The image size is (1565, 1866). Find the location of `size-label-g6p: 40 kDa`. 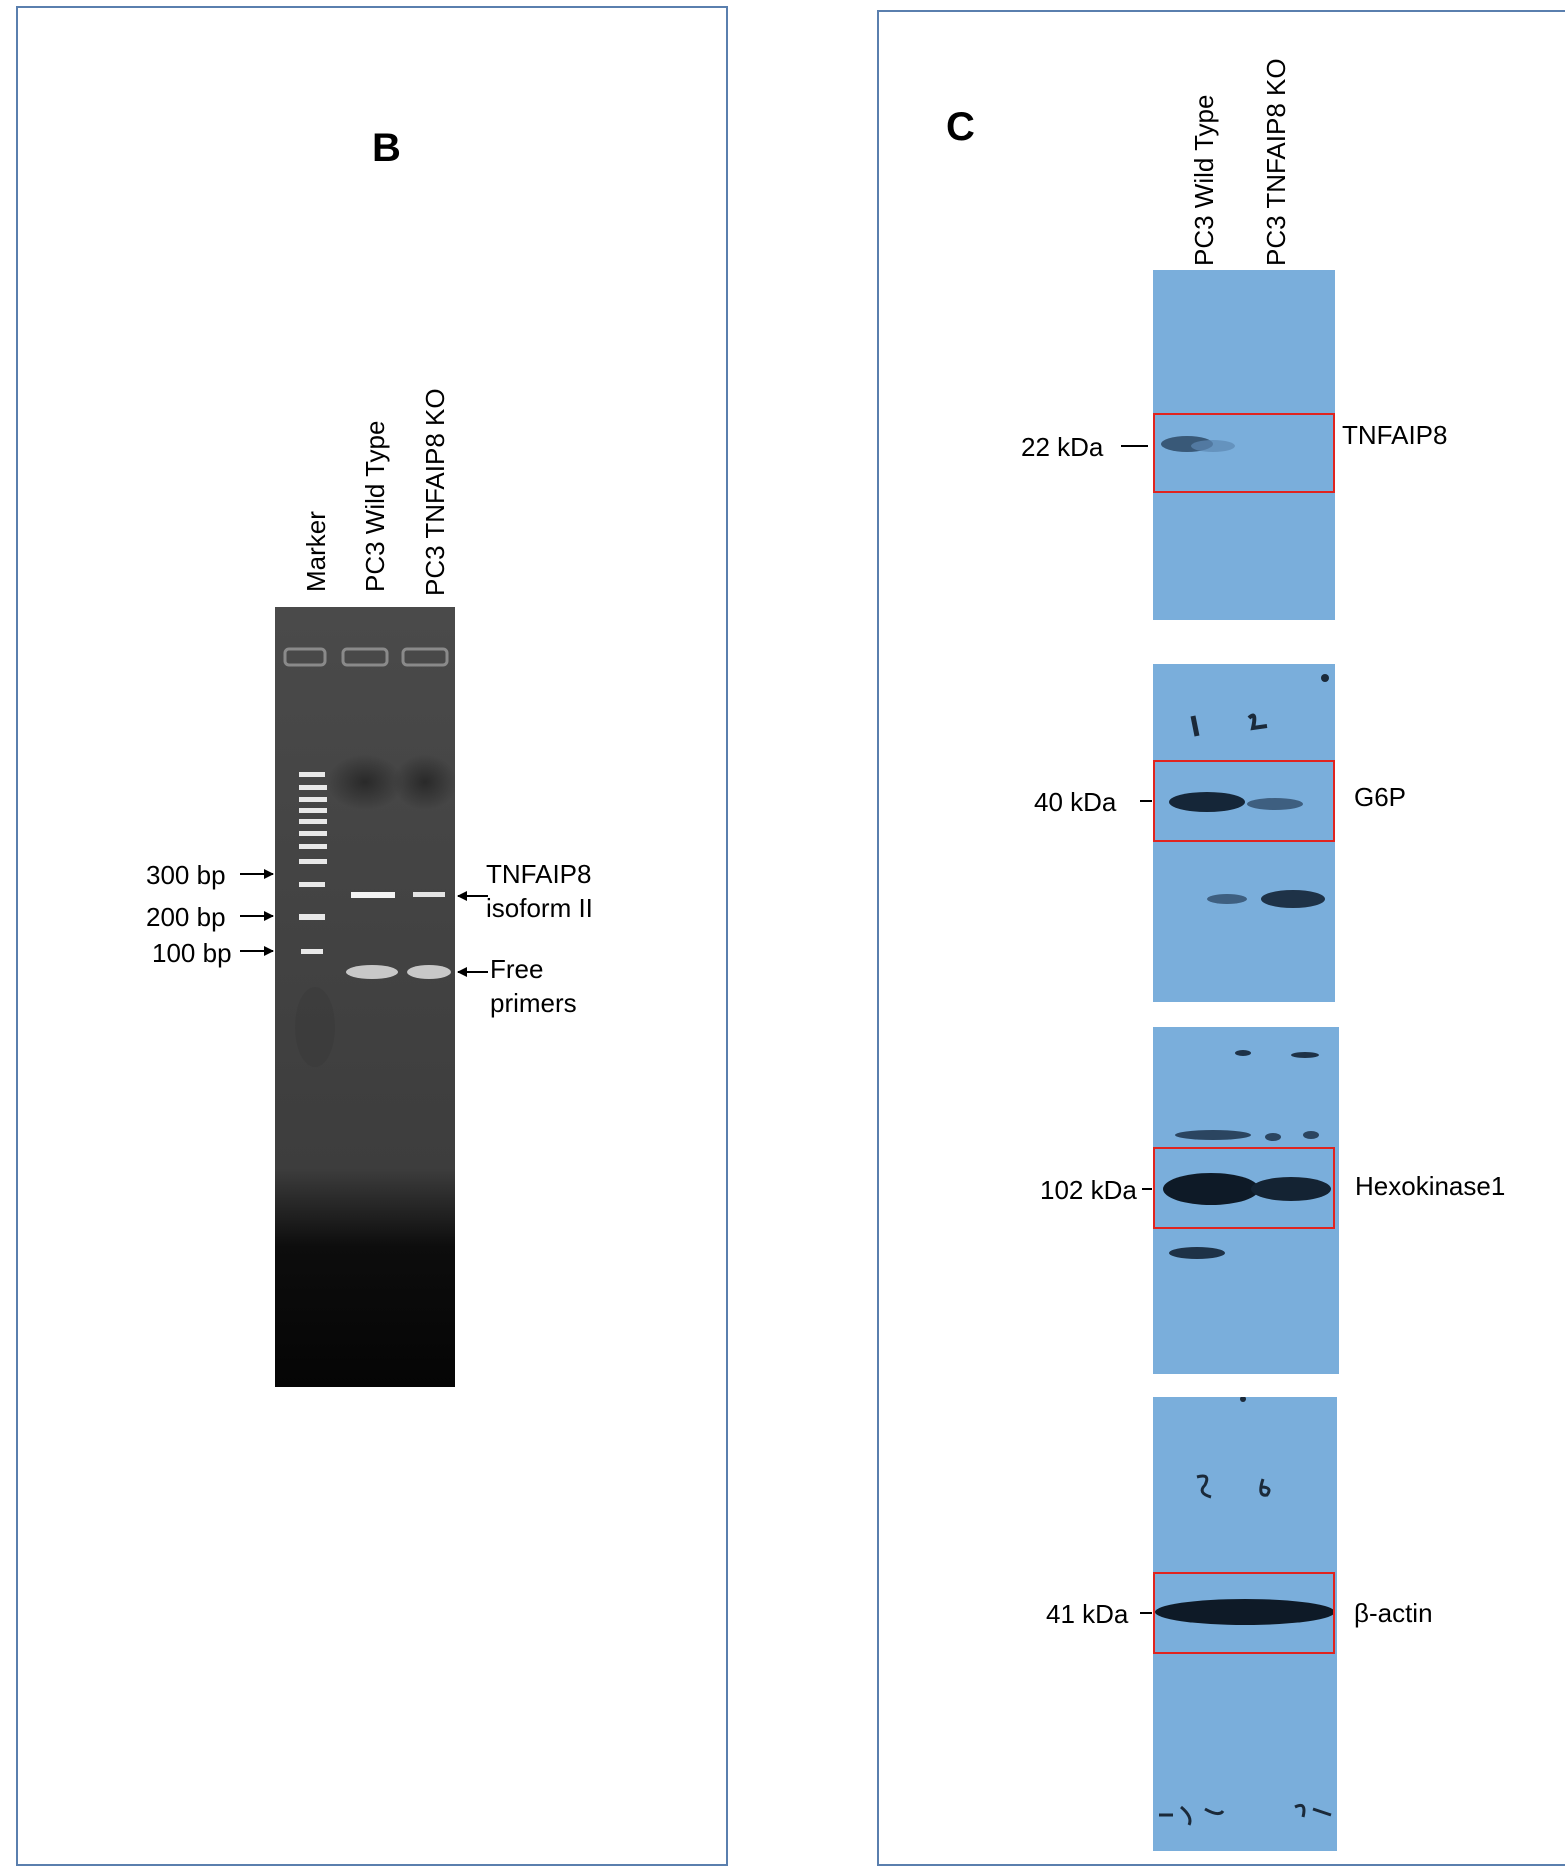

size-label-g6p: 40 kDa is located at coordinates (1075, 802).